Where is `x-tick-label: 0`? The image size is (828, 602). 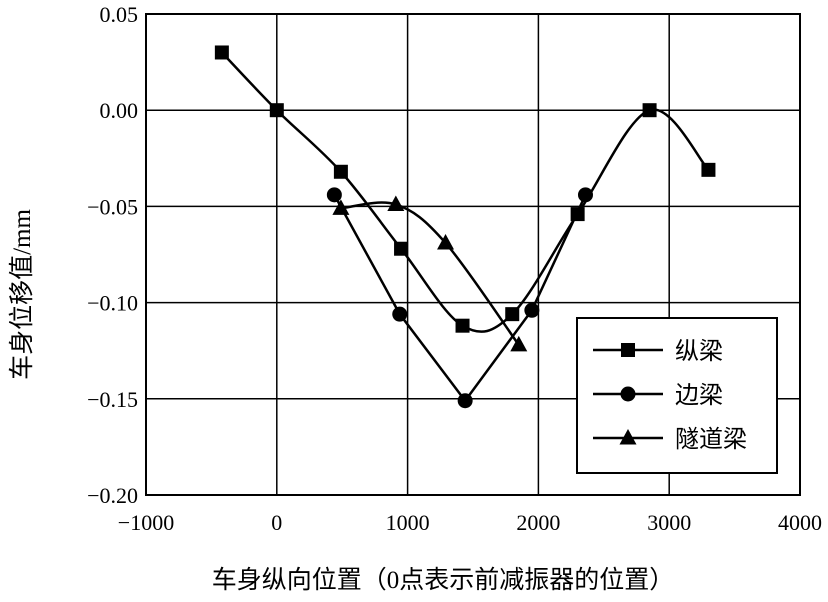
x-tick-label: 0 is located at coordinates (276, 522).